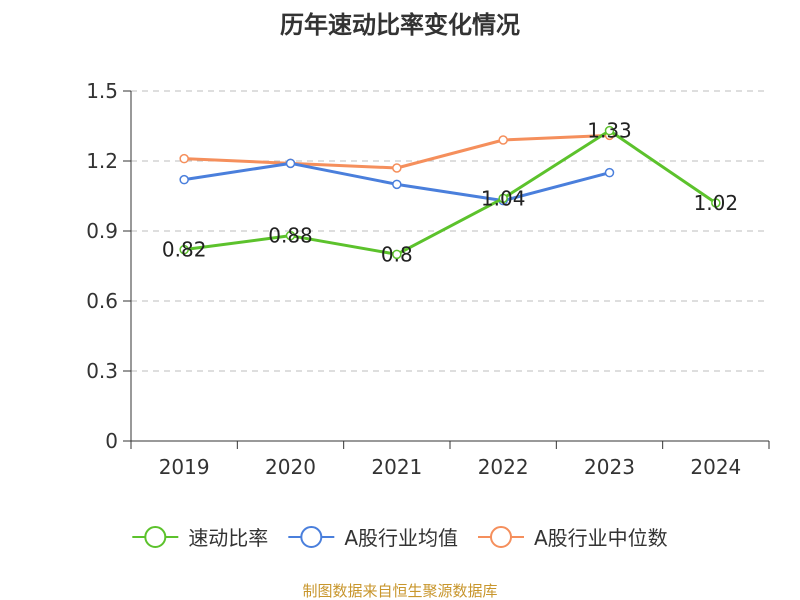 This screenshot has width=800, height=600. I want to click on data-label: 0.8, so click(397, 254).